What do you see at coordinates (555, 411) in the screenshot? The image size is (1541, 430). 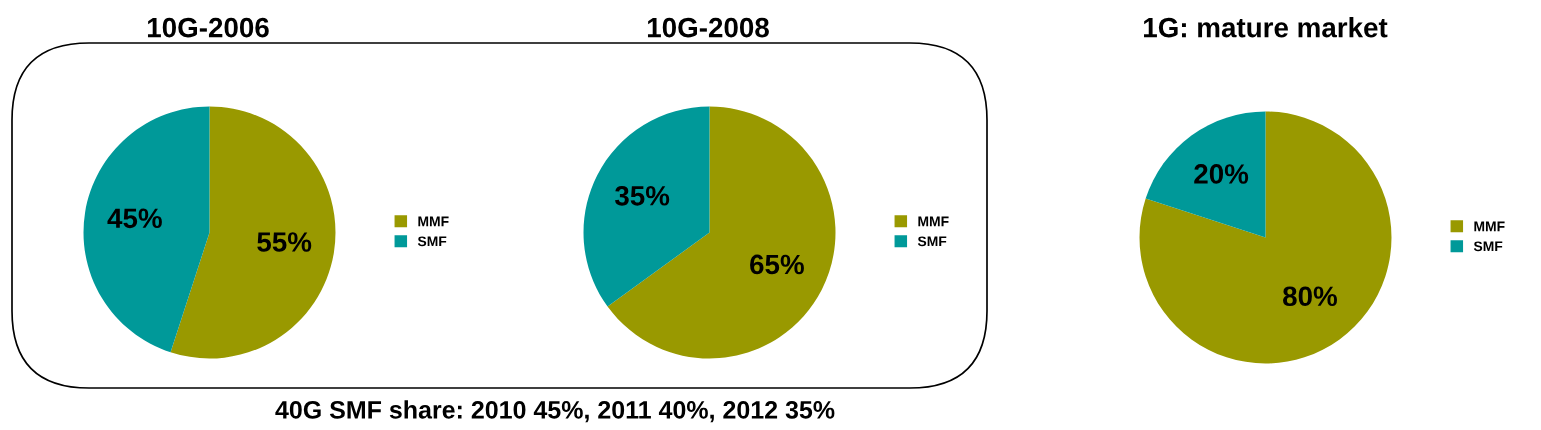 I see `text: 40G SMF share: 2010 45%, 2011 40%, 2012 35%` at bounding box center [555, 411].